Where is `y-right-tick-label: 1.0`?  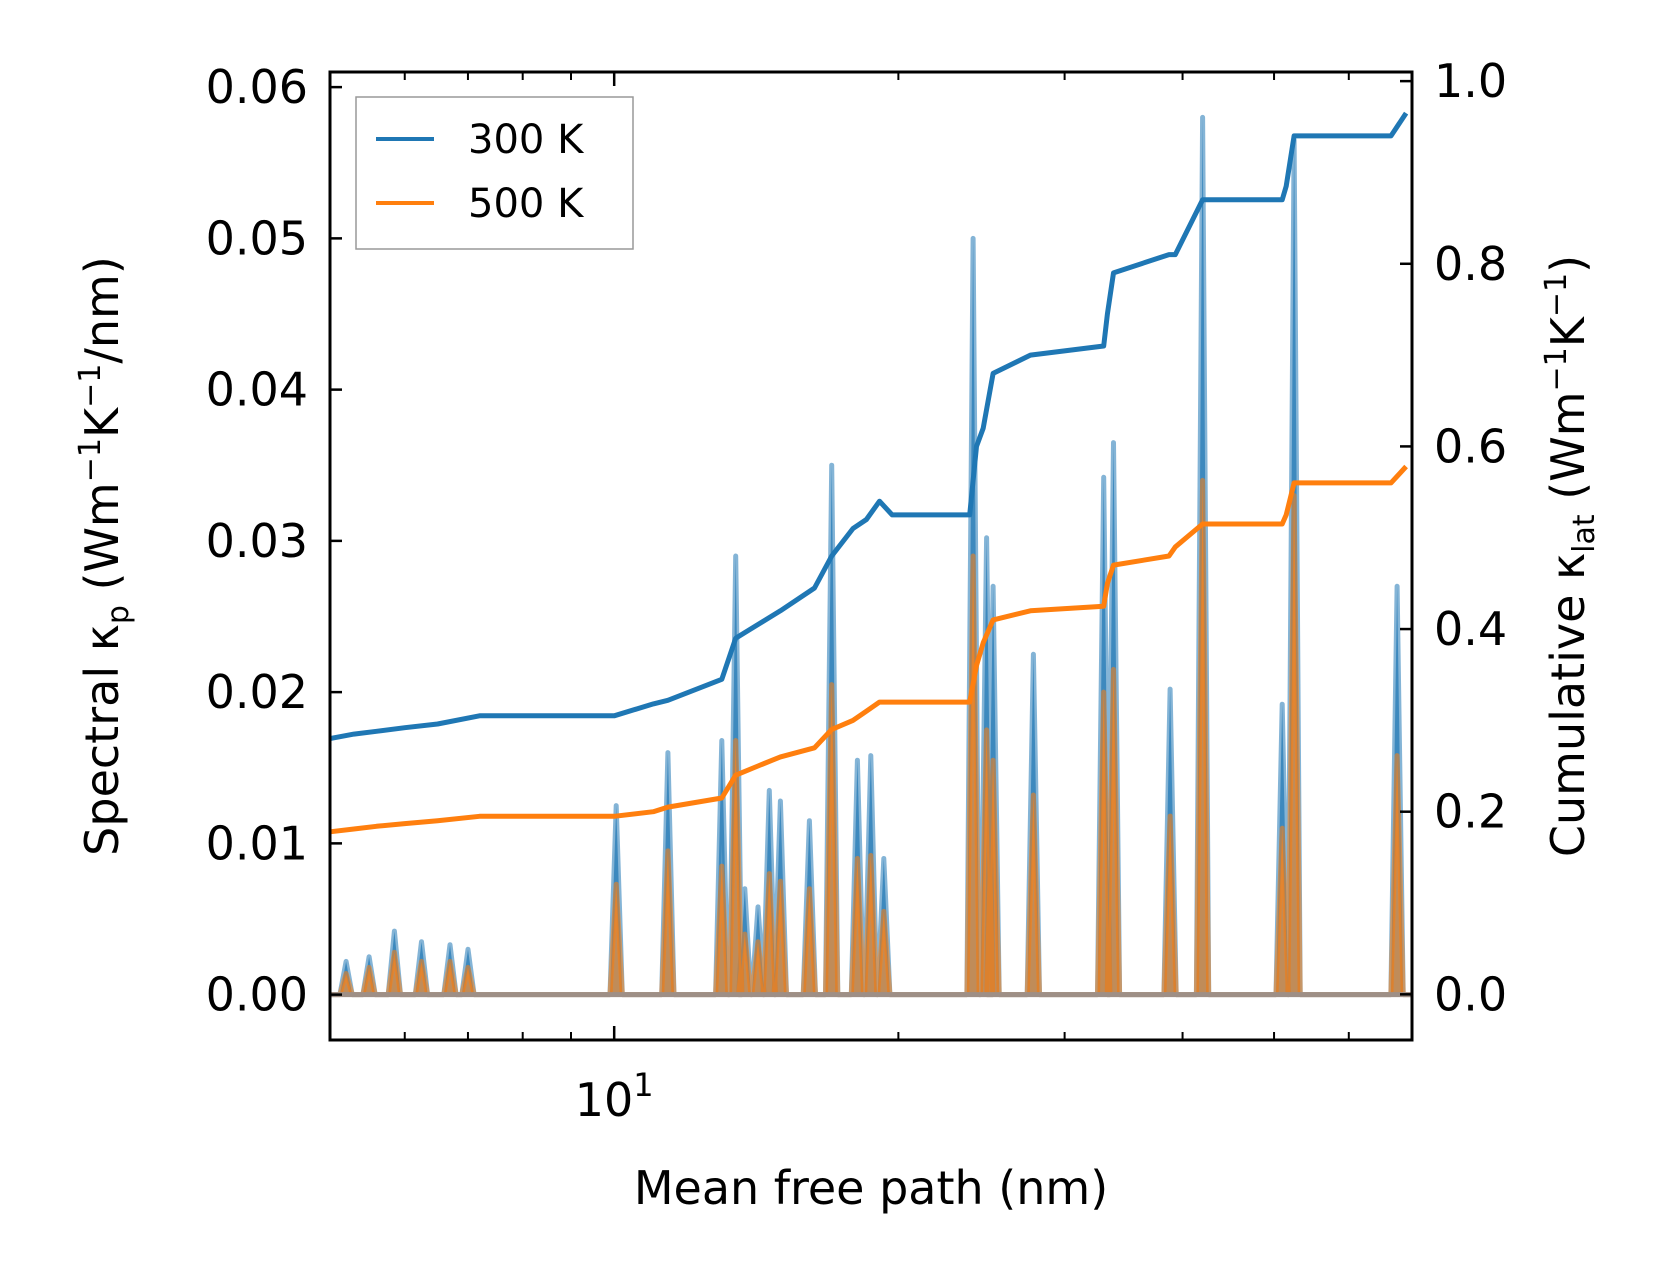
y-right-tick-label: 1.0 is located at coordinates (1470, 81).